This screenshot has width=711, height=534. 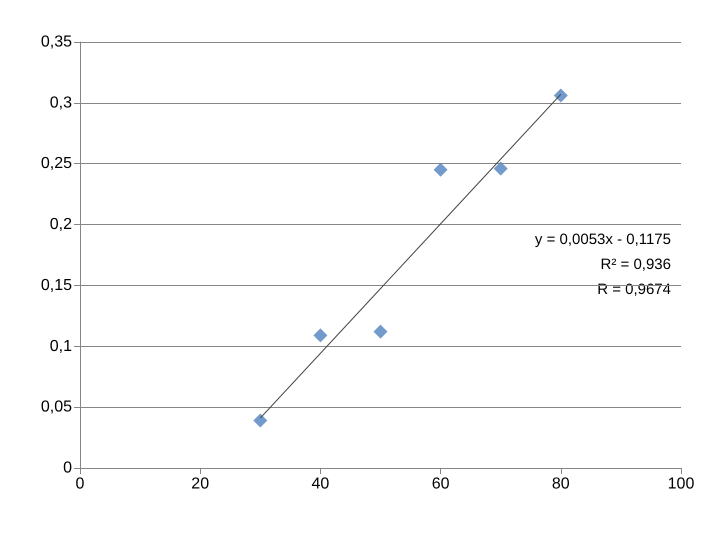 What do you see at coordinates (681, 484) in the screenshot?
I see `x-tick-label: 100` at bounding box center [681, 484].